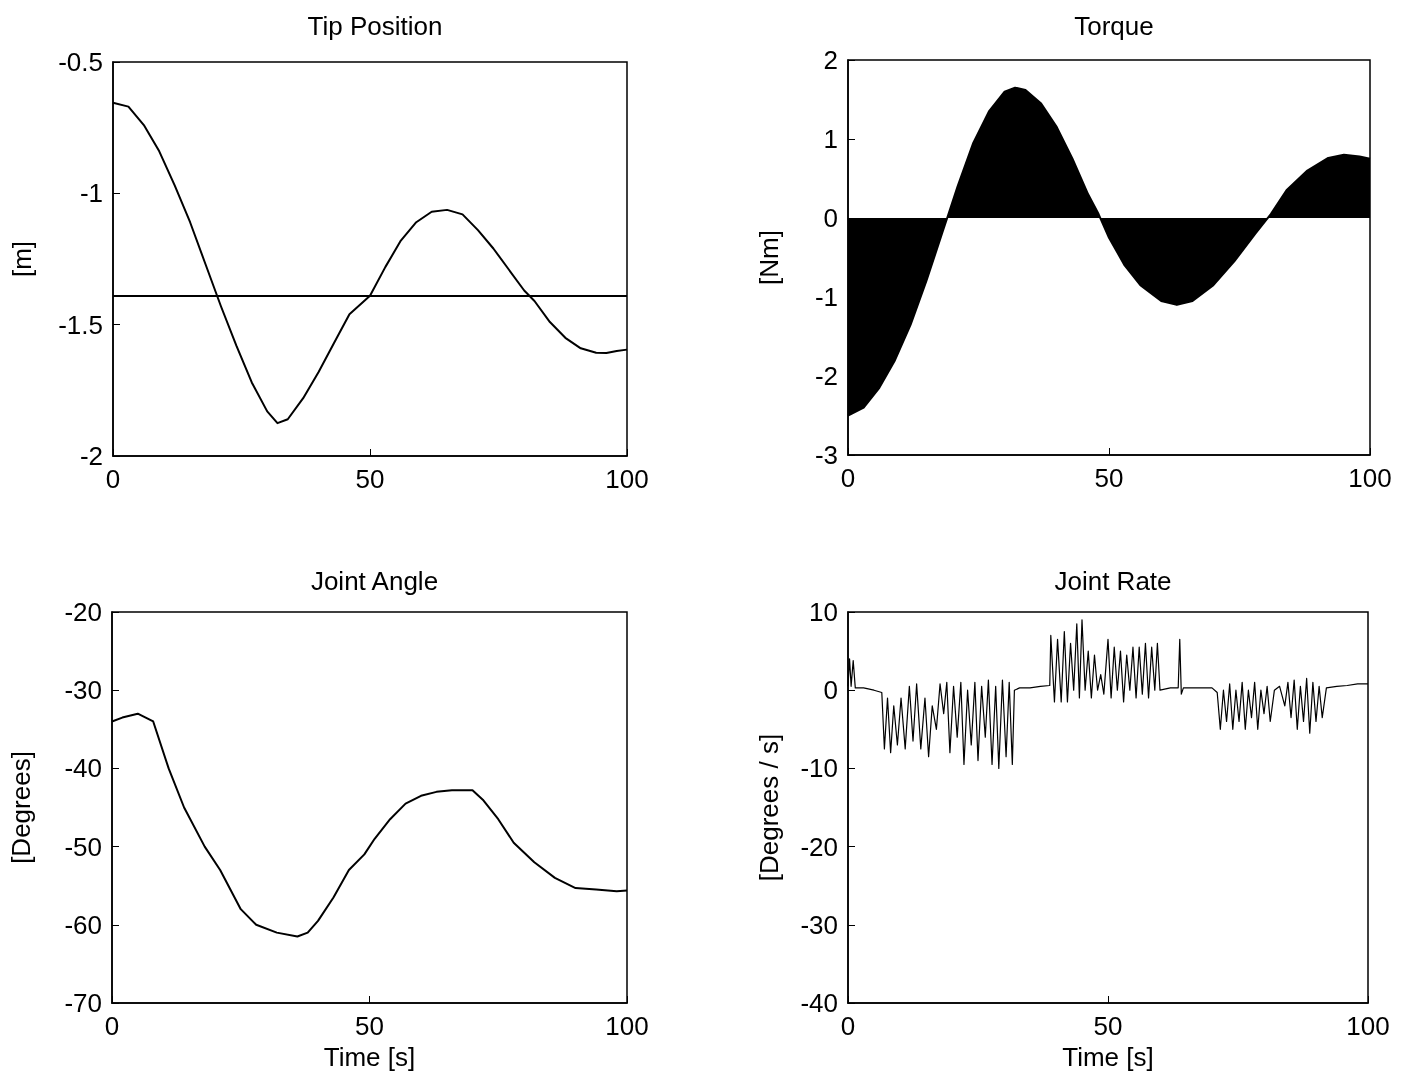  I want to click on y-axis-title: [Degrees / s], so click(769, 807).